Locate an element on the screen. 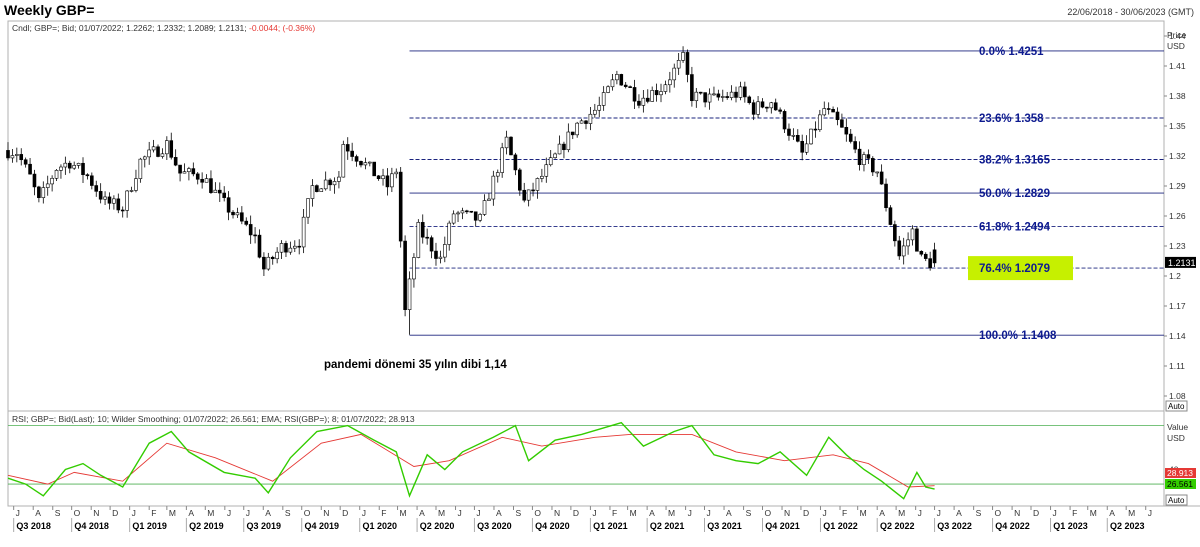  quarter-label: Q3 2021 is located at coordinates (724, 526).